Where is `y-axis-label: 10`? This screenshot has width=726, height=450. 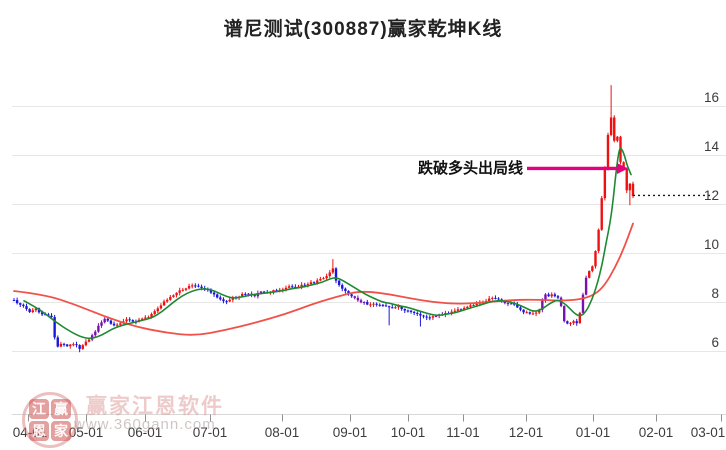
y-axis-label: 10 is located at coordinates (711, 244).